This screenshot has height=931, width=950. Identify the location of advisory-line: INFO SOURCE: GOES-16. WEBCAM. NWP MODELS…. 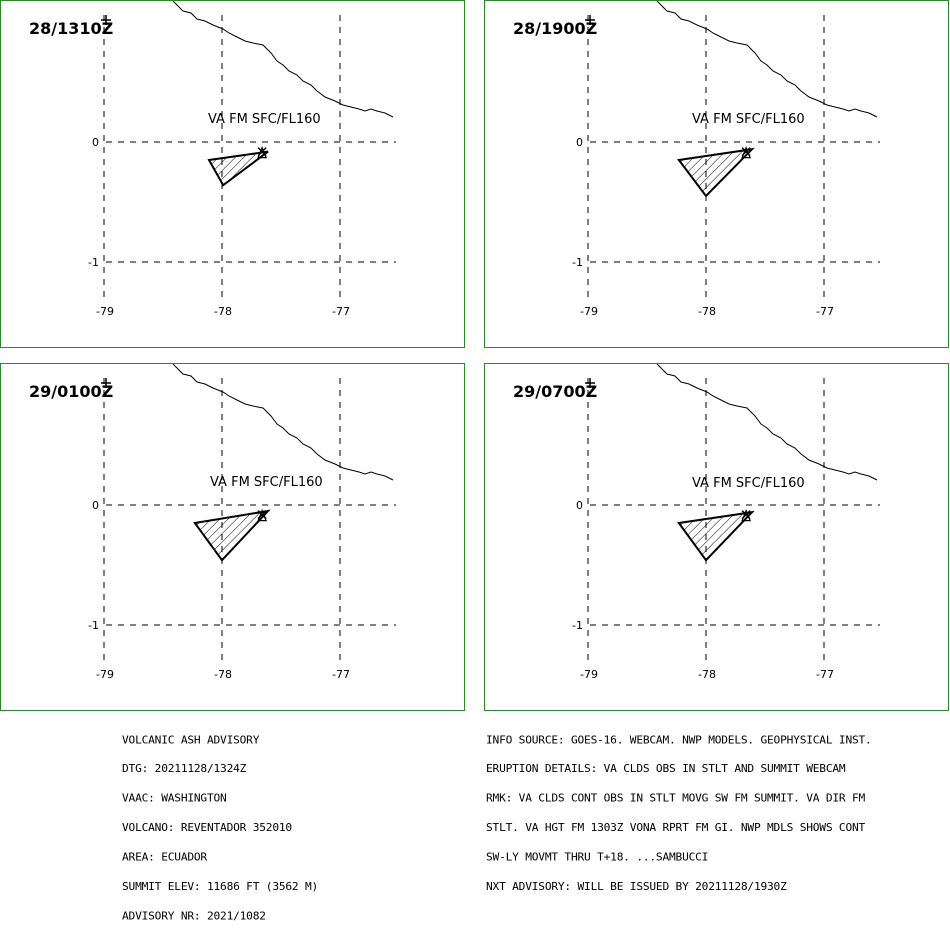
(679, 740).